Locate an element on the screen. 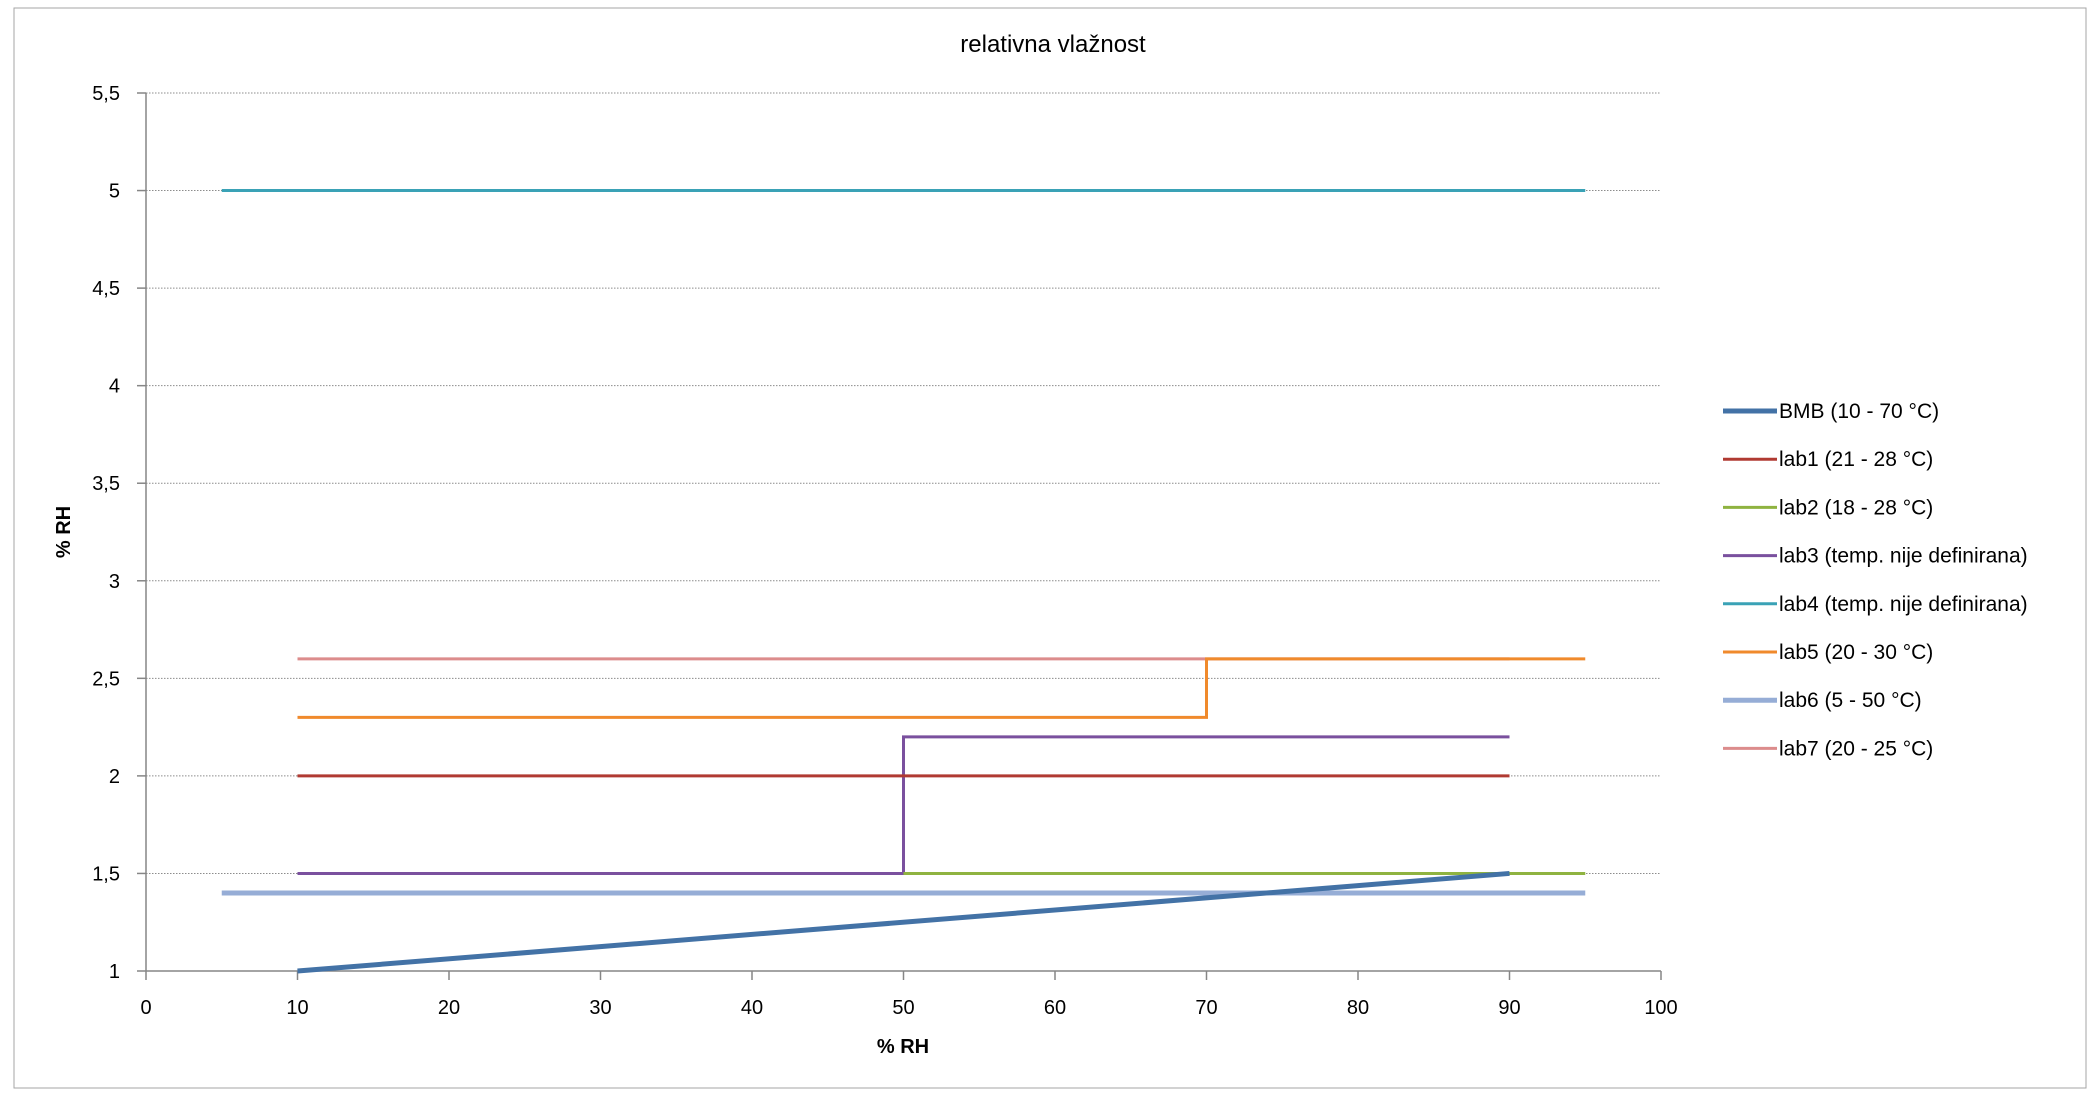  x-tick-label: 100 is located at coordinates (1660, 1008).